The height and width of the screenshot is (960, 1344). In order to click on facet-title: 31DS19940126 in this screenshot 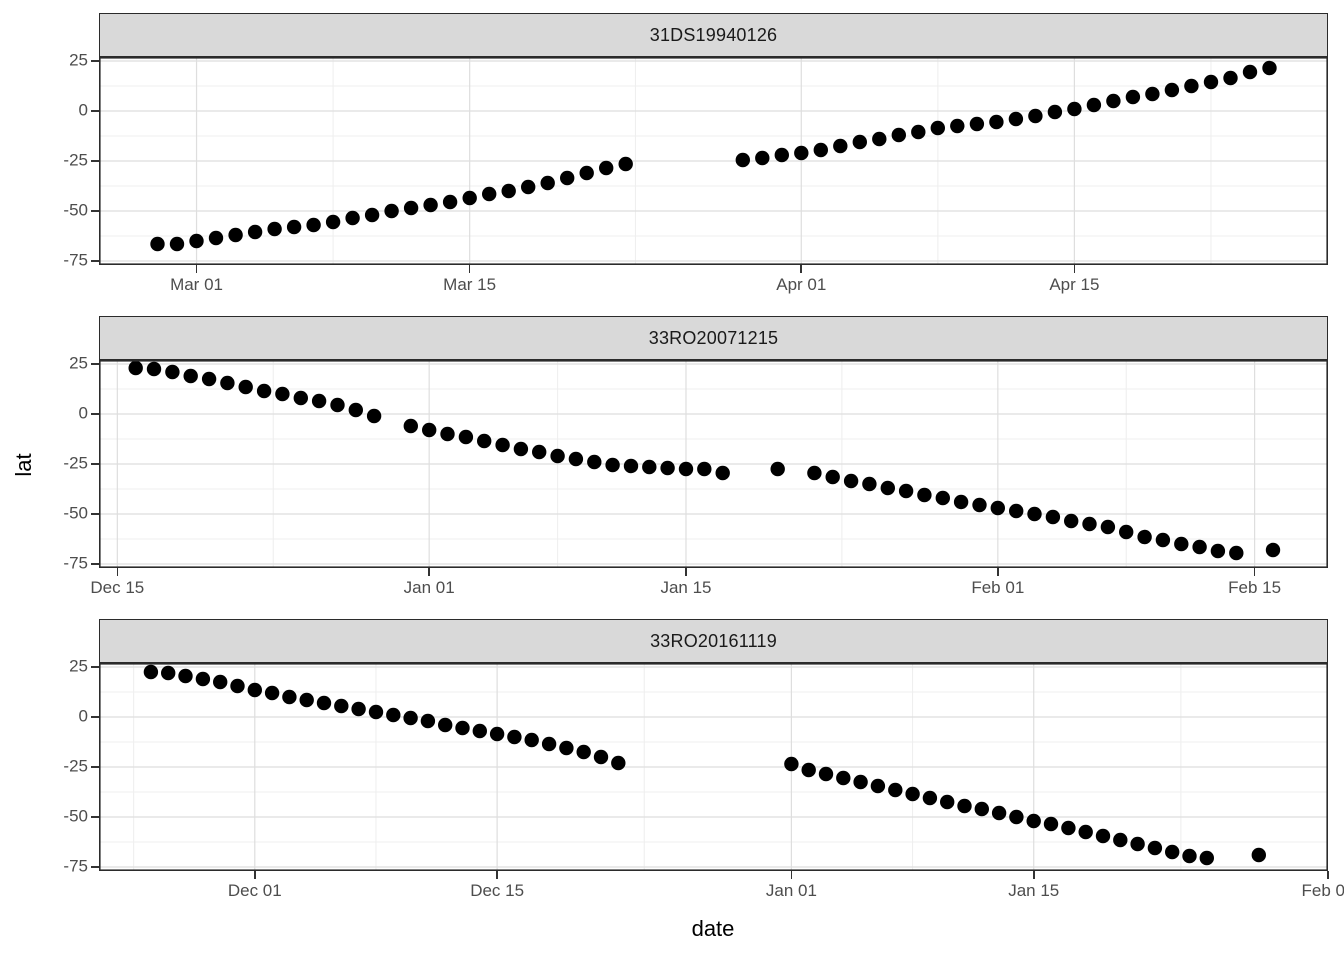, I will do `click(713, 34)`.